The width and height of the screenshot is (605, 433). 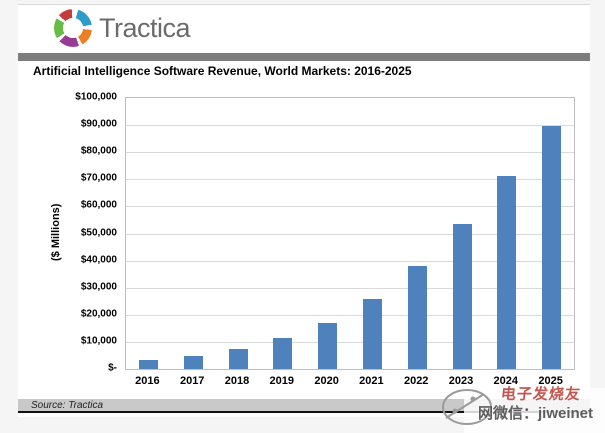 I want to click on y-tick-label: $60,000, so click(x=98, y=205).